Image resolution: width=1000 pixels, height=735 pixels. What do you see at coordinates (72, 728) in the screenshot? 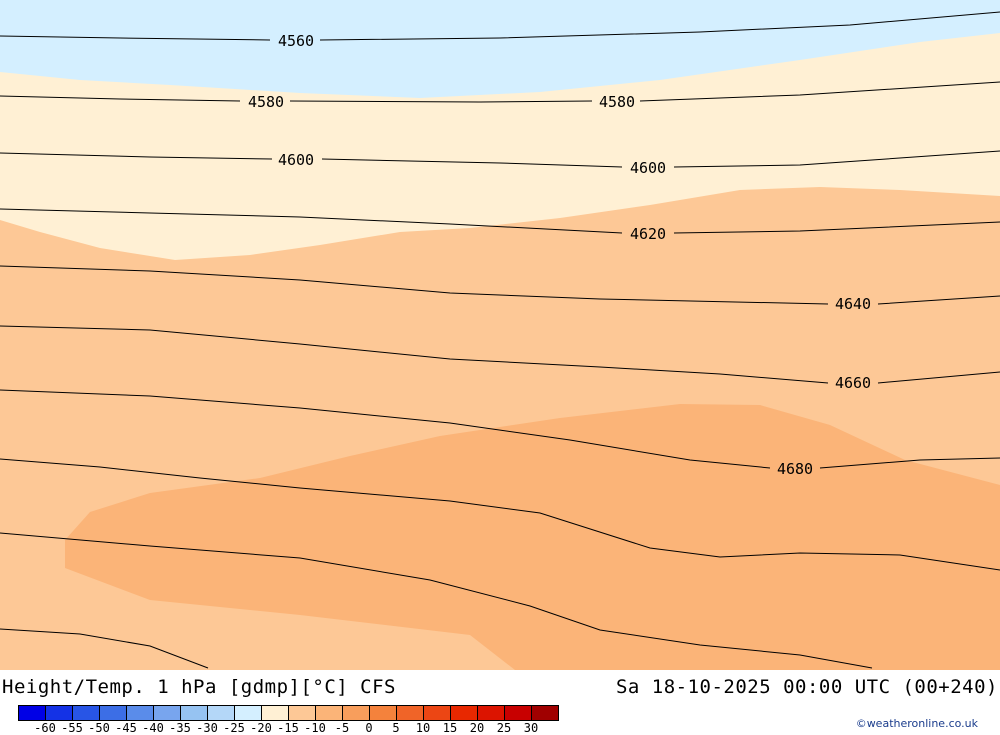
I see `legend-tick-label: -55` at bounding box center [72, 728].